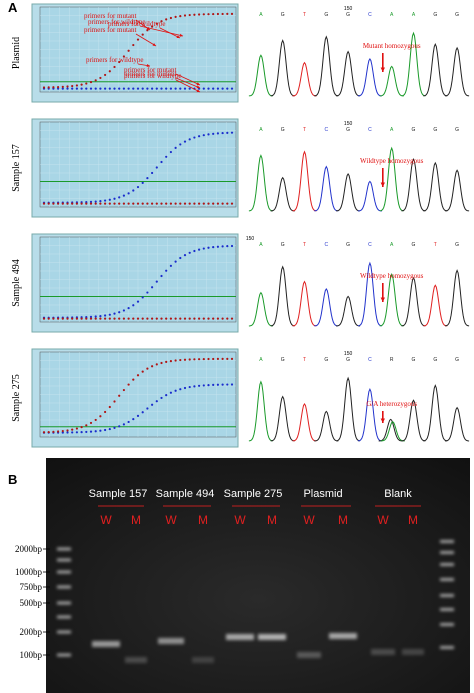 The image size is (474, 693). I want to click on well-label: M, so click(272, 520).